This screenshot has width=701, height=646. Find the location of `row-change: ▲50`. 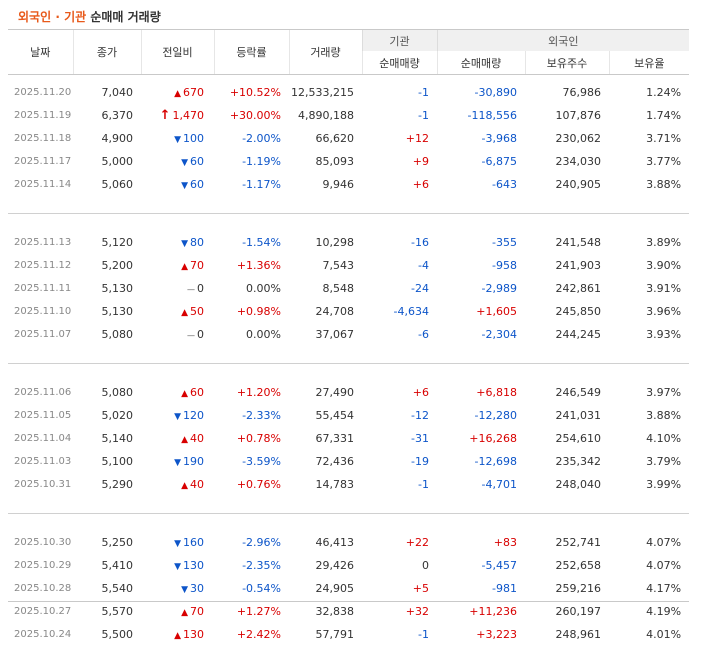

row-change: ▲50 is located at coordinates (177, 311).